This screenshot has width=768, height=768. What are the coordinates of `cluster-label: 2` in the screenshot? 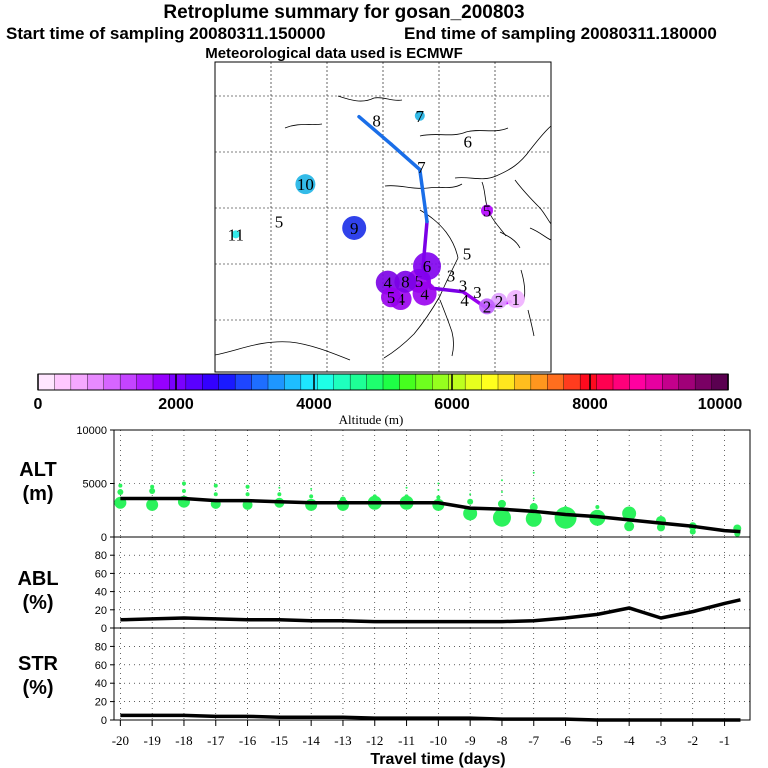 It's located at (499, 301).